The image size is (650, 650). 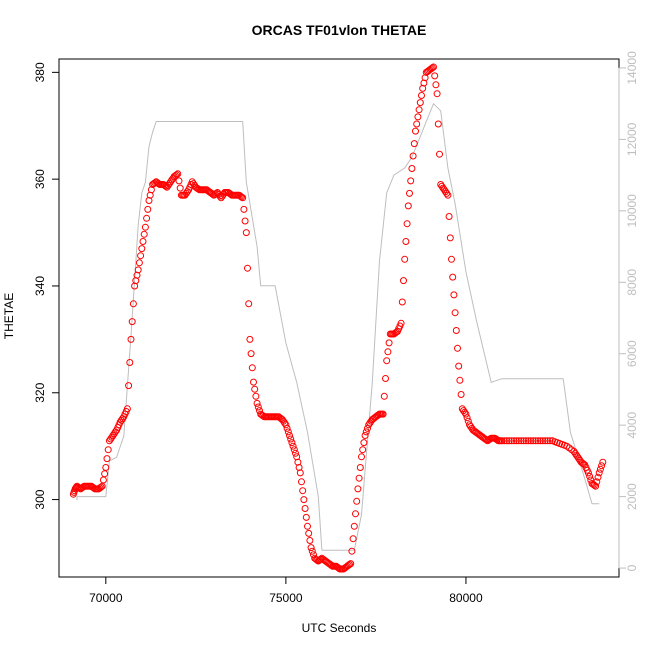 I want to click on chart-title: ORCAS TF01vlon THETAE, so click(x=339, y=30).